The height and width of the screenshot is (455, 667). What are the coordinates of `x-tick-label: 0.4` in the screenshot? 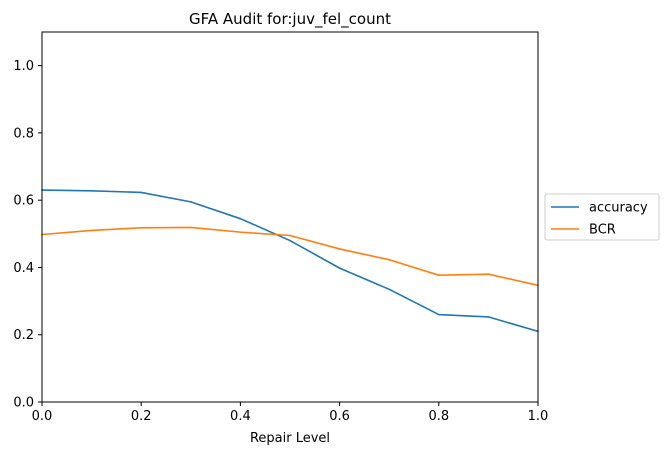 It's located at (240, 416).